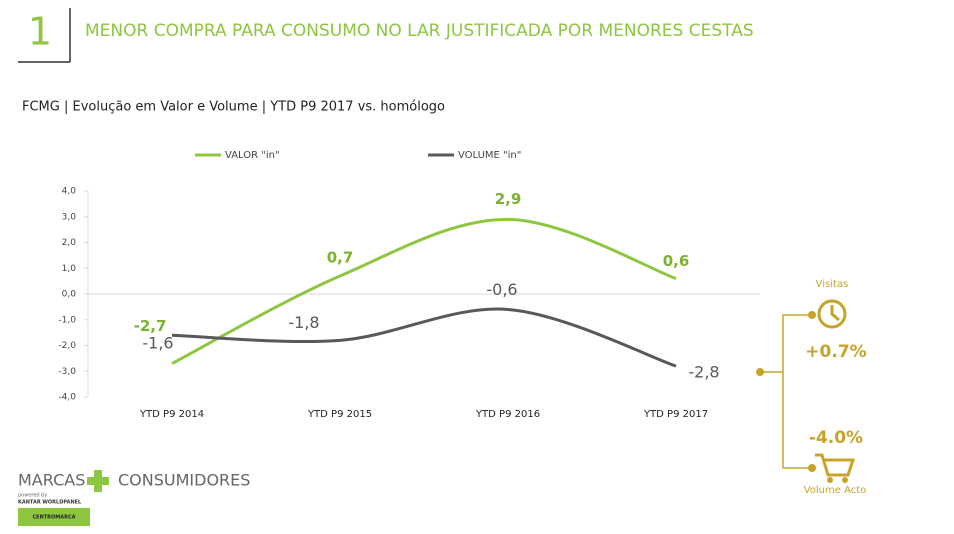  I want to click on x-tick-label: YTD P9 2017, so click(675, 414).